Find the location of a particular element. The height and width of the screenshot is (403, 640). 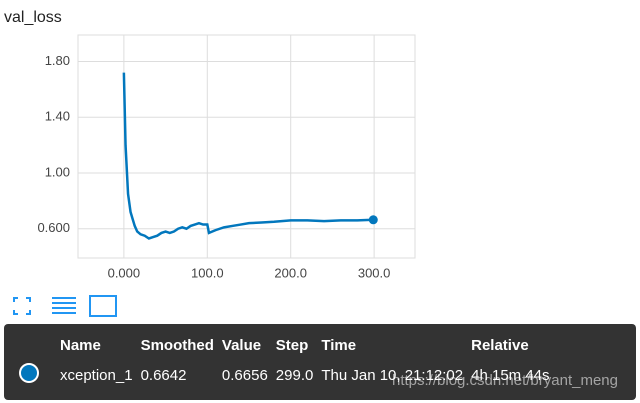

watermark: https://blog.csdn.net/bryant_meng is located at coordinates (505, 380).